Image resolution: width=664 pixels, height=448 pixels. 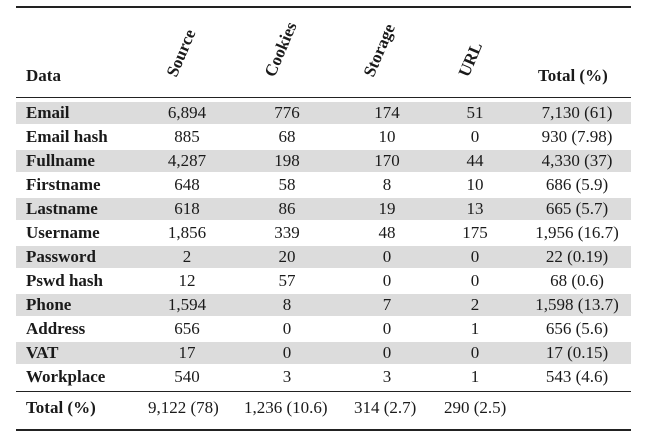 I want to click on cell-url: 44, so click(x=475, y=160).